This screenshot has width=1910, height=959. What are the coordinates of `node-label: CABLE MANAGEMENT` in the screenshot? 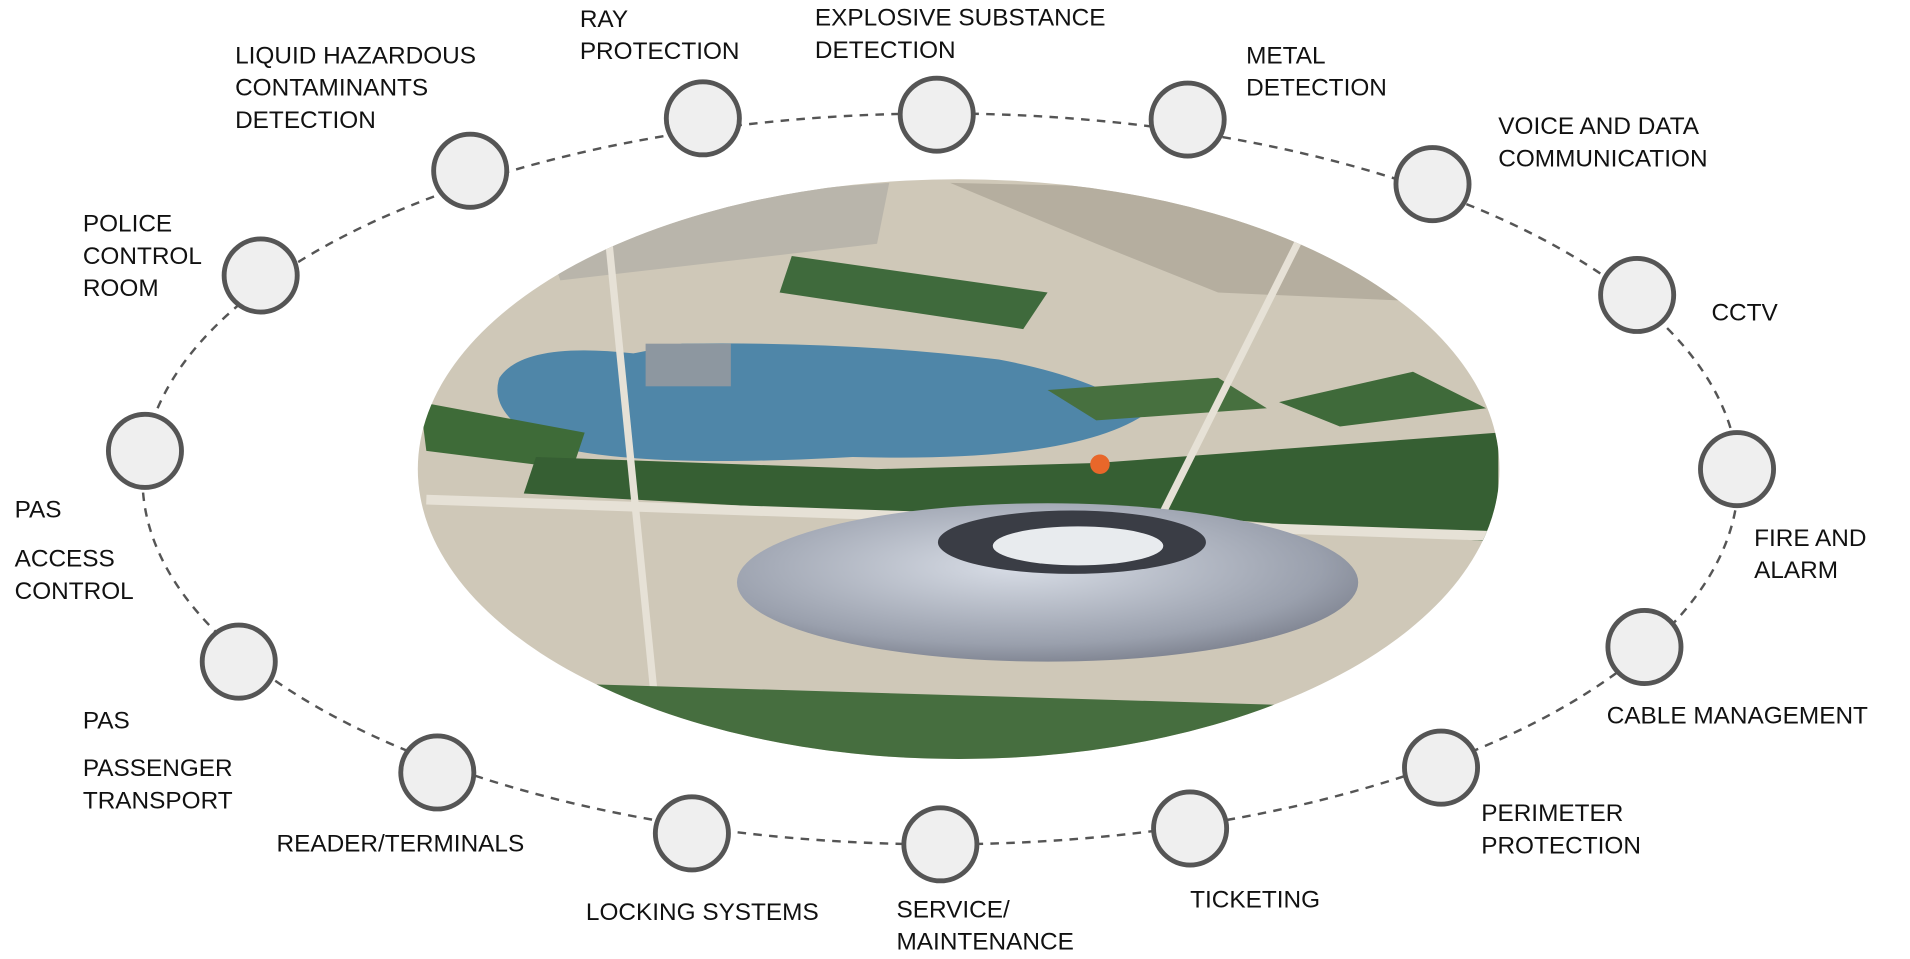 It's located at (1737, 715).